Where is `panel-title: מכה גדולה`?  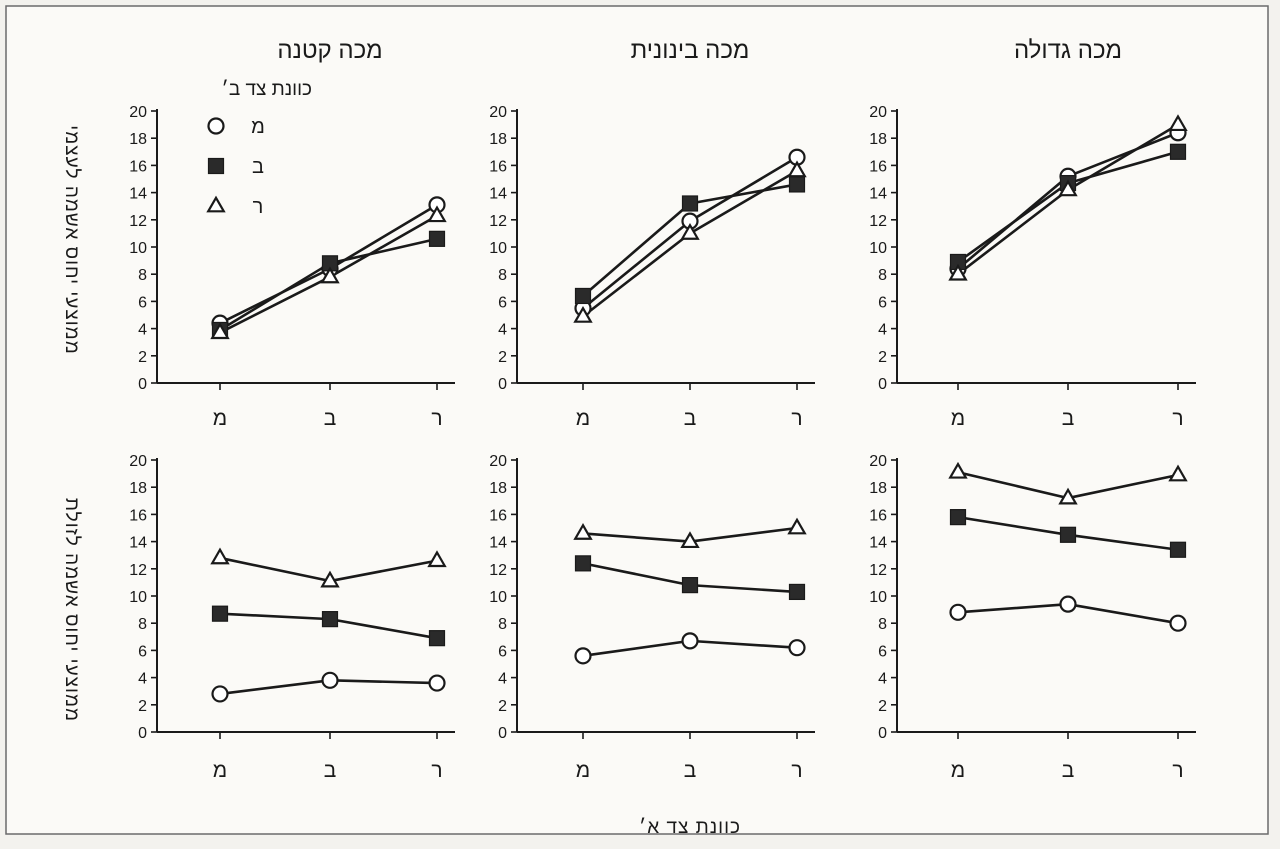
panel-title: מכה גדולה is located at coordinates (1068, 50).